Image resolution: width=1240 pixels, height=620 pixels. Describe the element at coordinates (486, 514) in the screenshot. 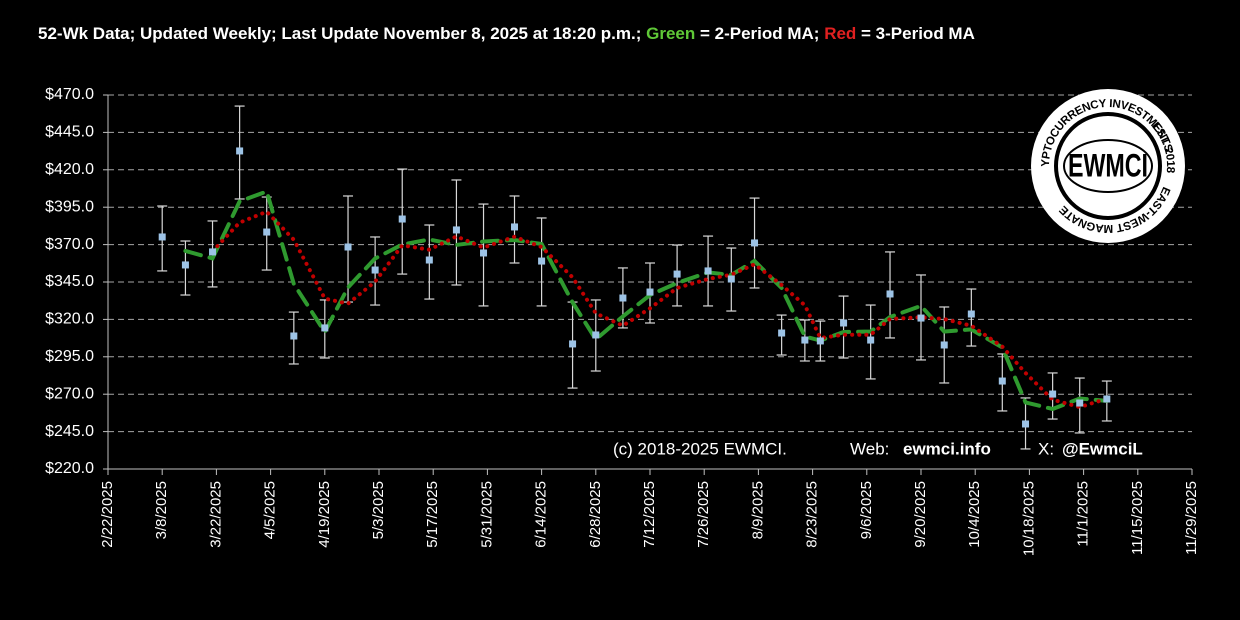

I see `x-tick-label: 5/31/2025` at that location.